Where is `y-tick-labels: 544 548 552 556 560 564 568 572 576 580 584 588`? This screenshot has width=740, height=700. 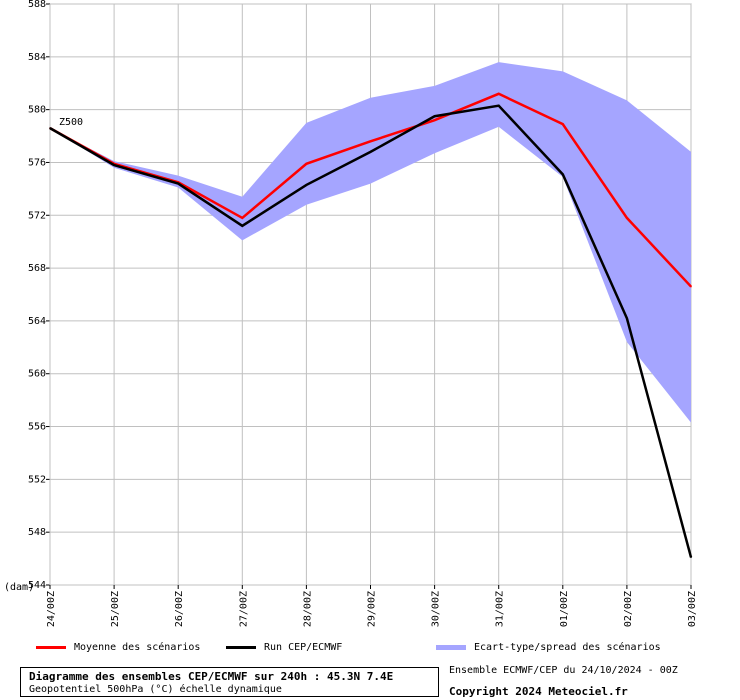
y-tick-labels: 544 548 552 556 560 564 568 572 576 580 584 588 is located at coordinates (37, 295).